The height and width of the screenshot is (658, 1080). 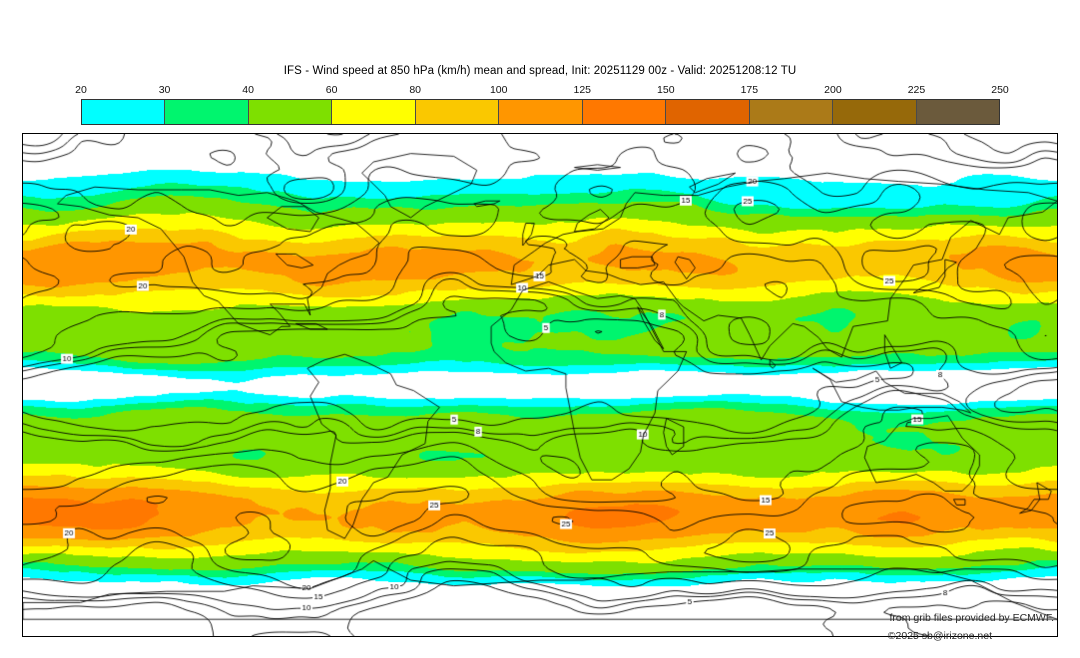 What do you see at coordinates (164, 90) in the screenshot?
I see `colorbar-tick-30: 30` at bounding box center [164, 90].